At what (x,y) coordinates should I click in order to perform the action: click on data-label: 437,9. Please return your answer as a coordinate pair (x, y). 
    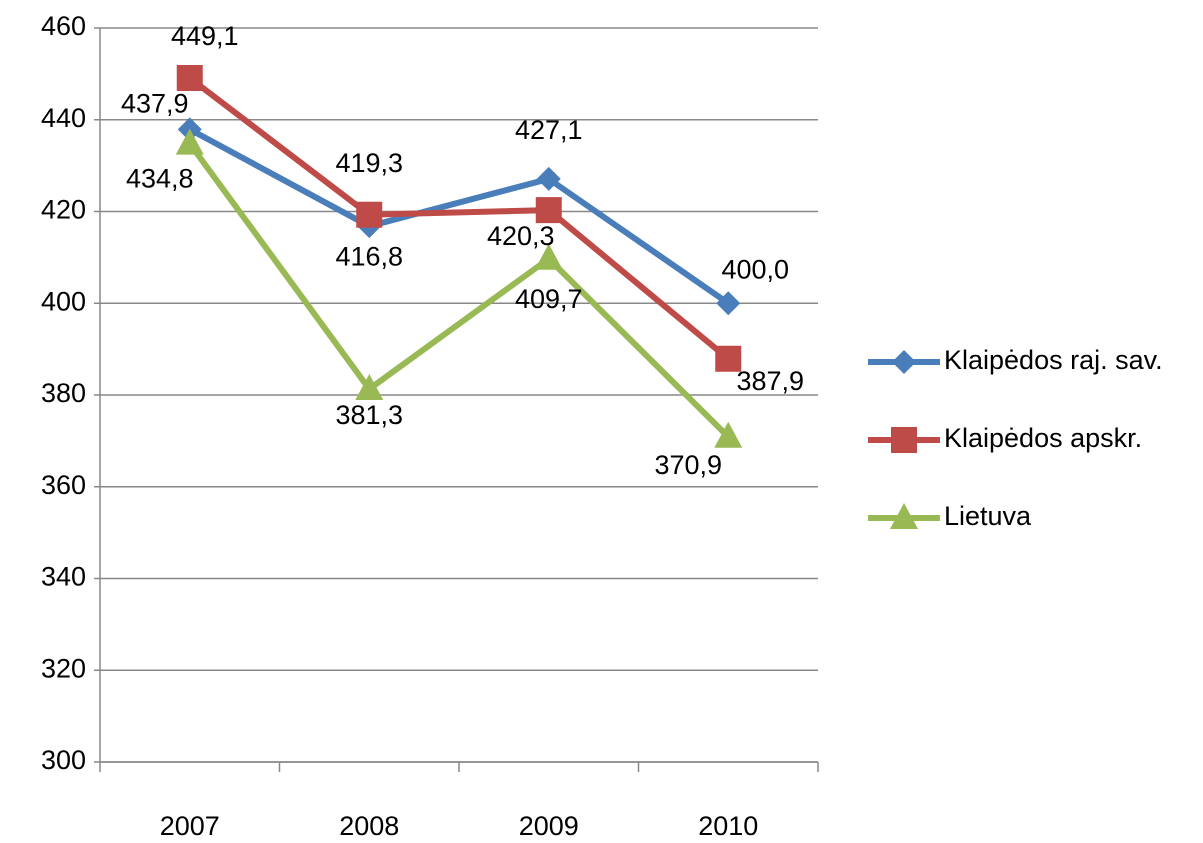
    Looking at the image, I should click on (155, 104).